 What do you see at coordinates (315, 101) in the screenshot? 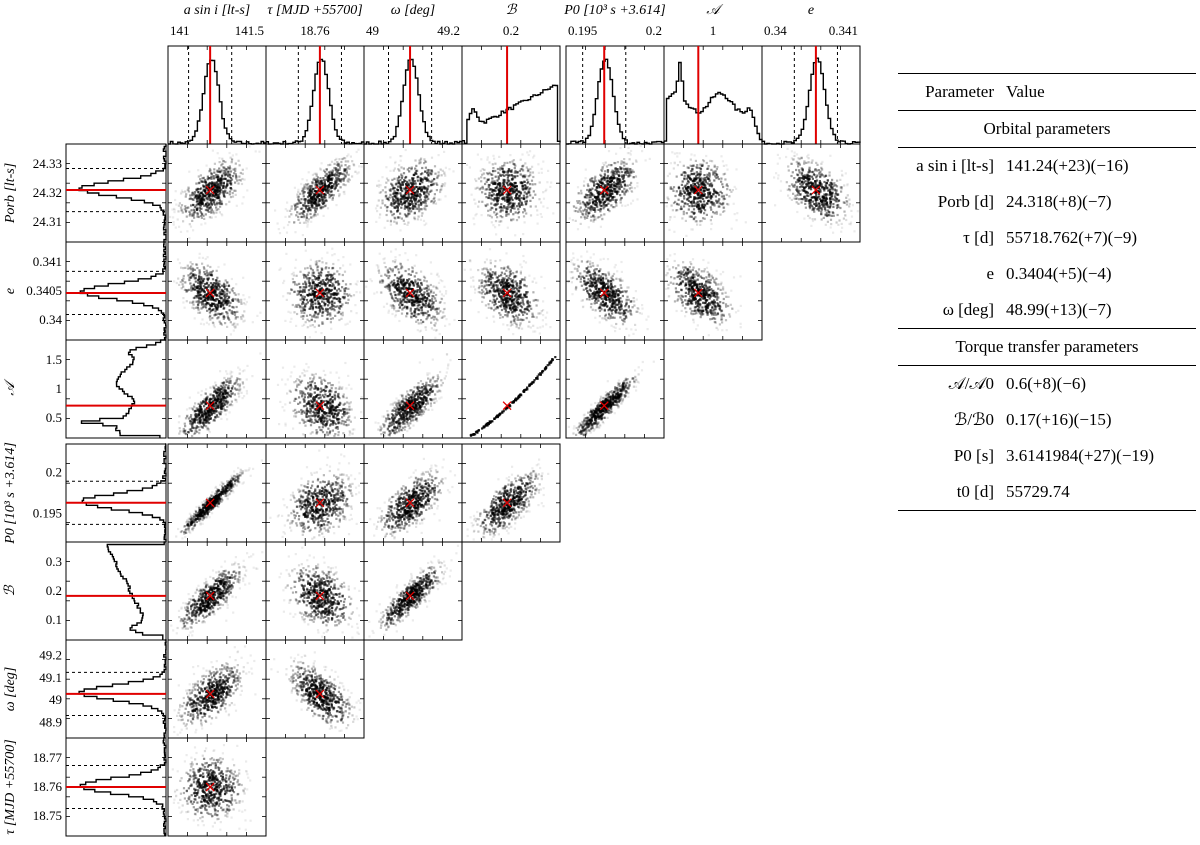
I see `histogram-tau` at bounding box center [315, 101].